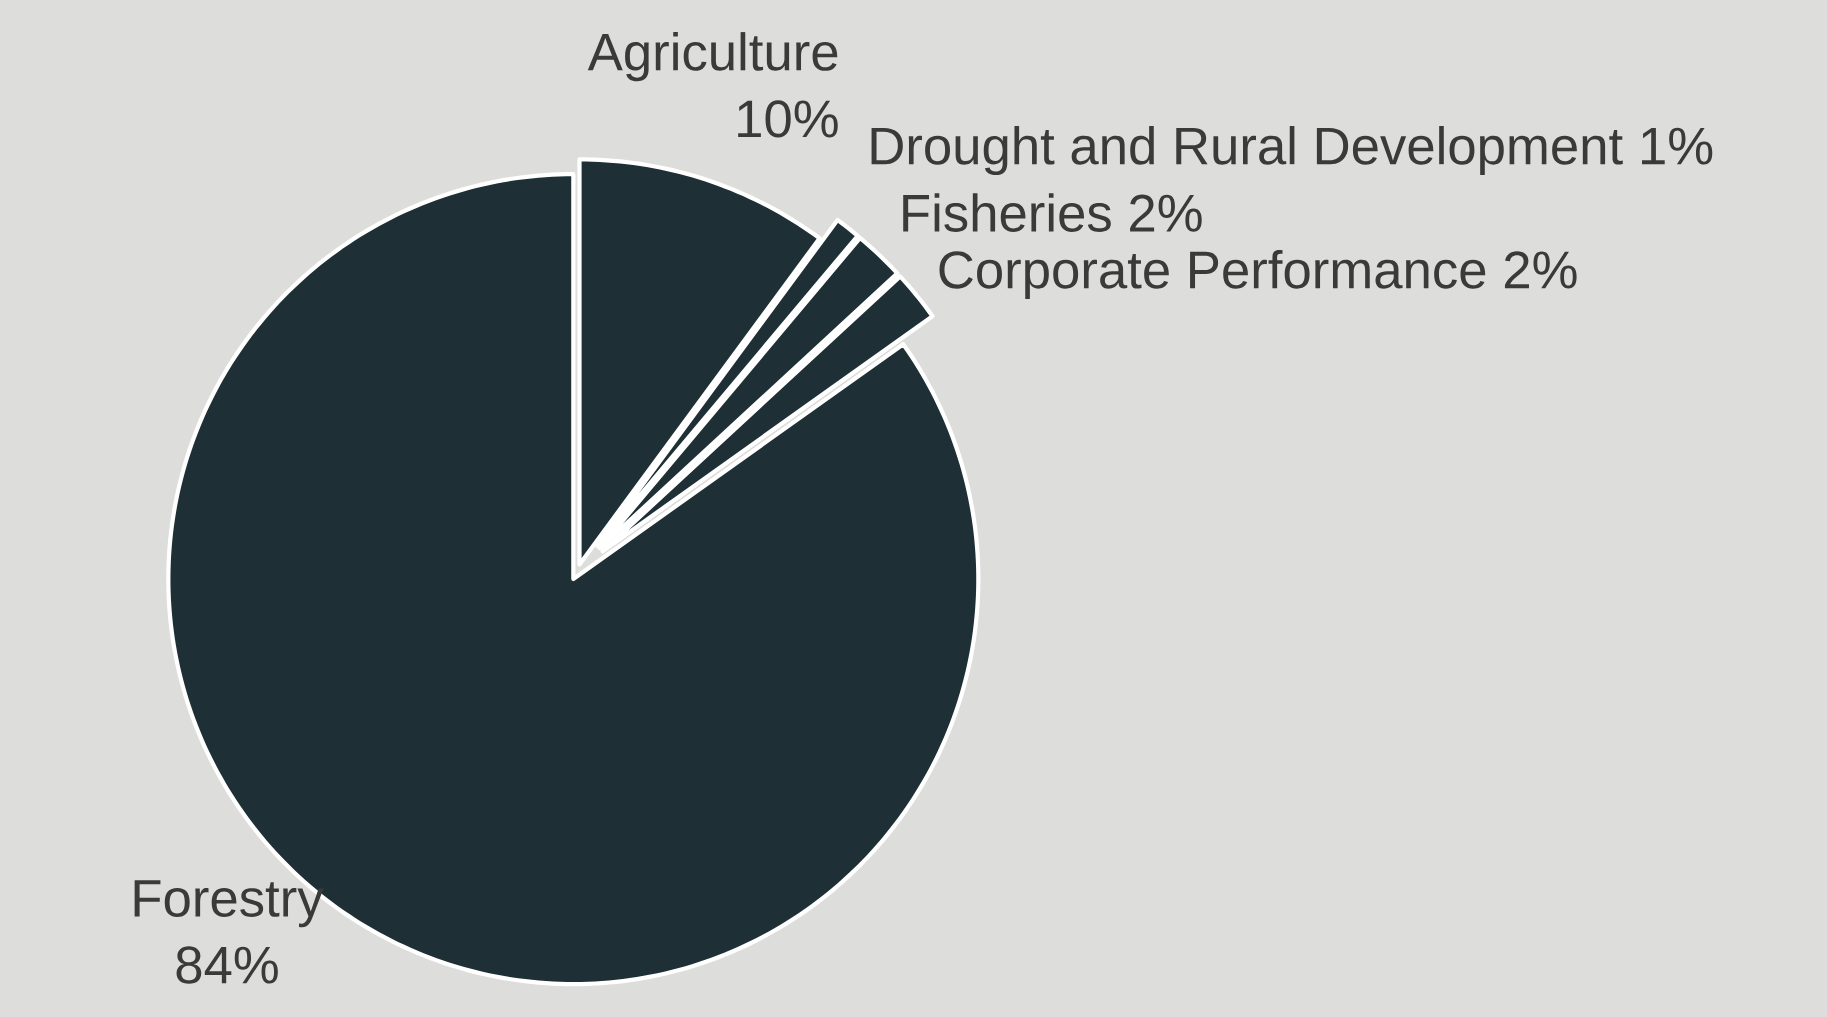  I want to click on slice-label: Drought and Rural Development, so click(1247, 150).